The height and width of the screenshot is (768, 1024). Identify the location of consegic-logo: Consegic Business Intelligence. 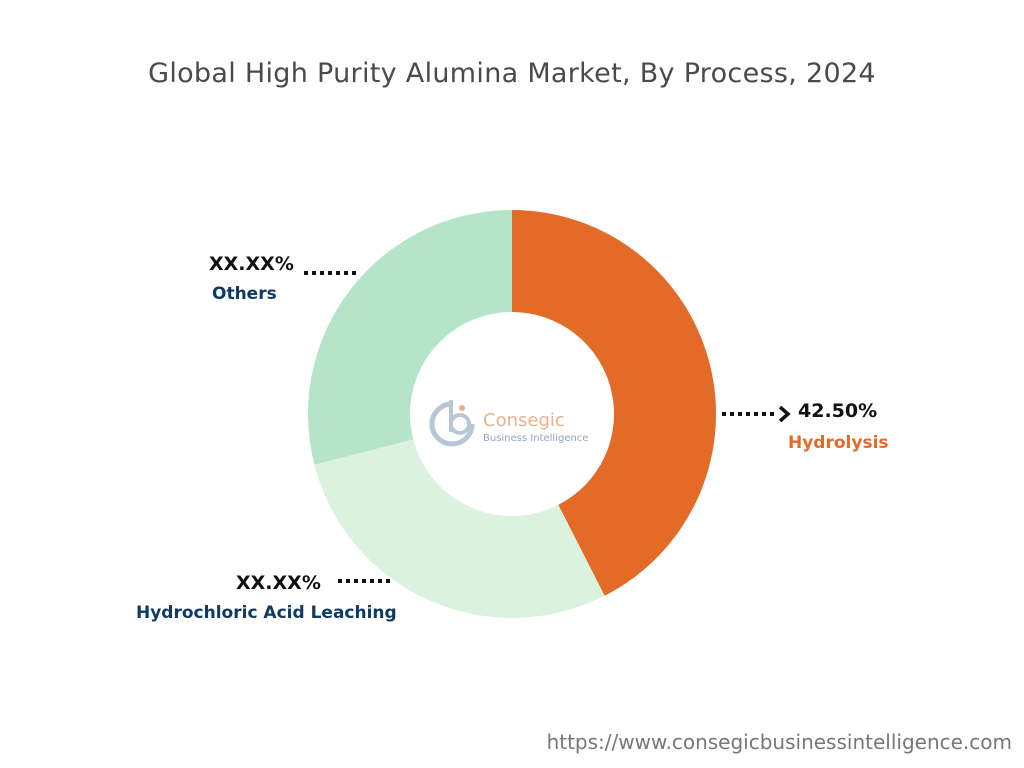
(508, 423).